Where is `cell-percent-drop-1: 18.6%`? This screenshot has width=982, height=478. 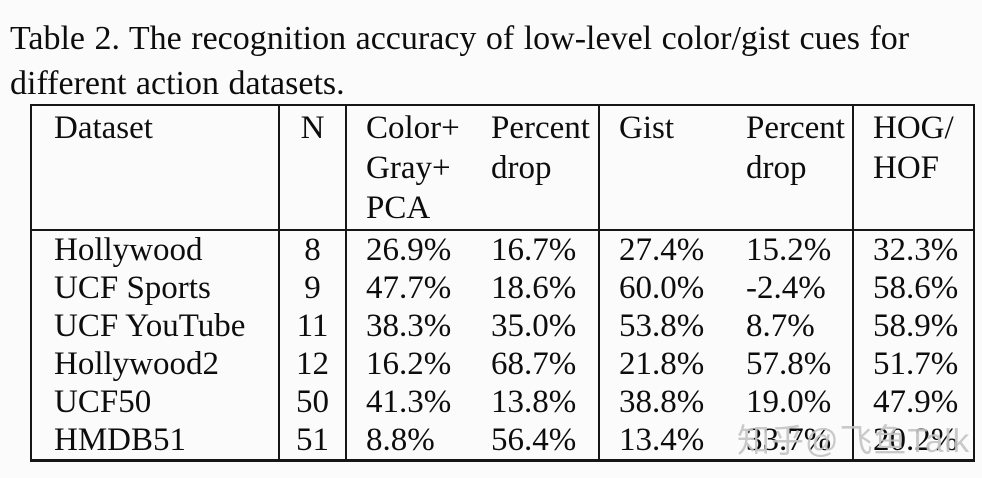
cell-percent-drop-1: 18.6% is located at coordinates (534, 288).